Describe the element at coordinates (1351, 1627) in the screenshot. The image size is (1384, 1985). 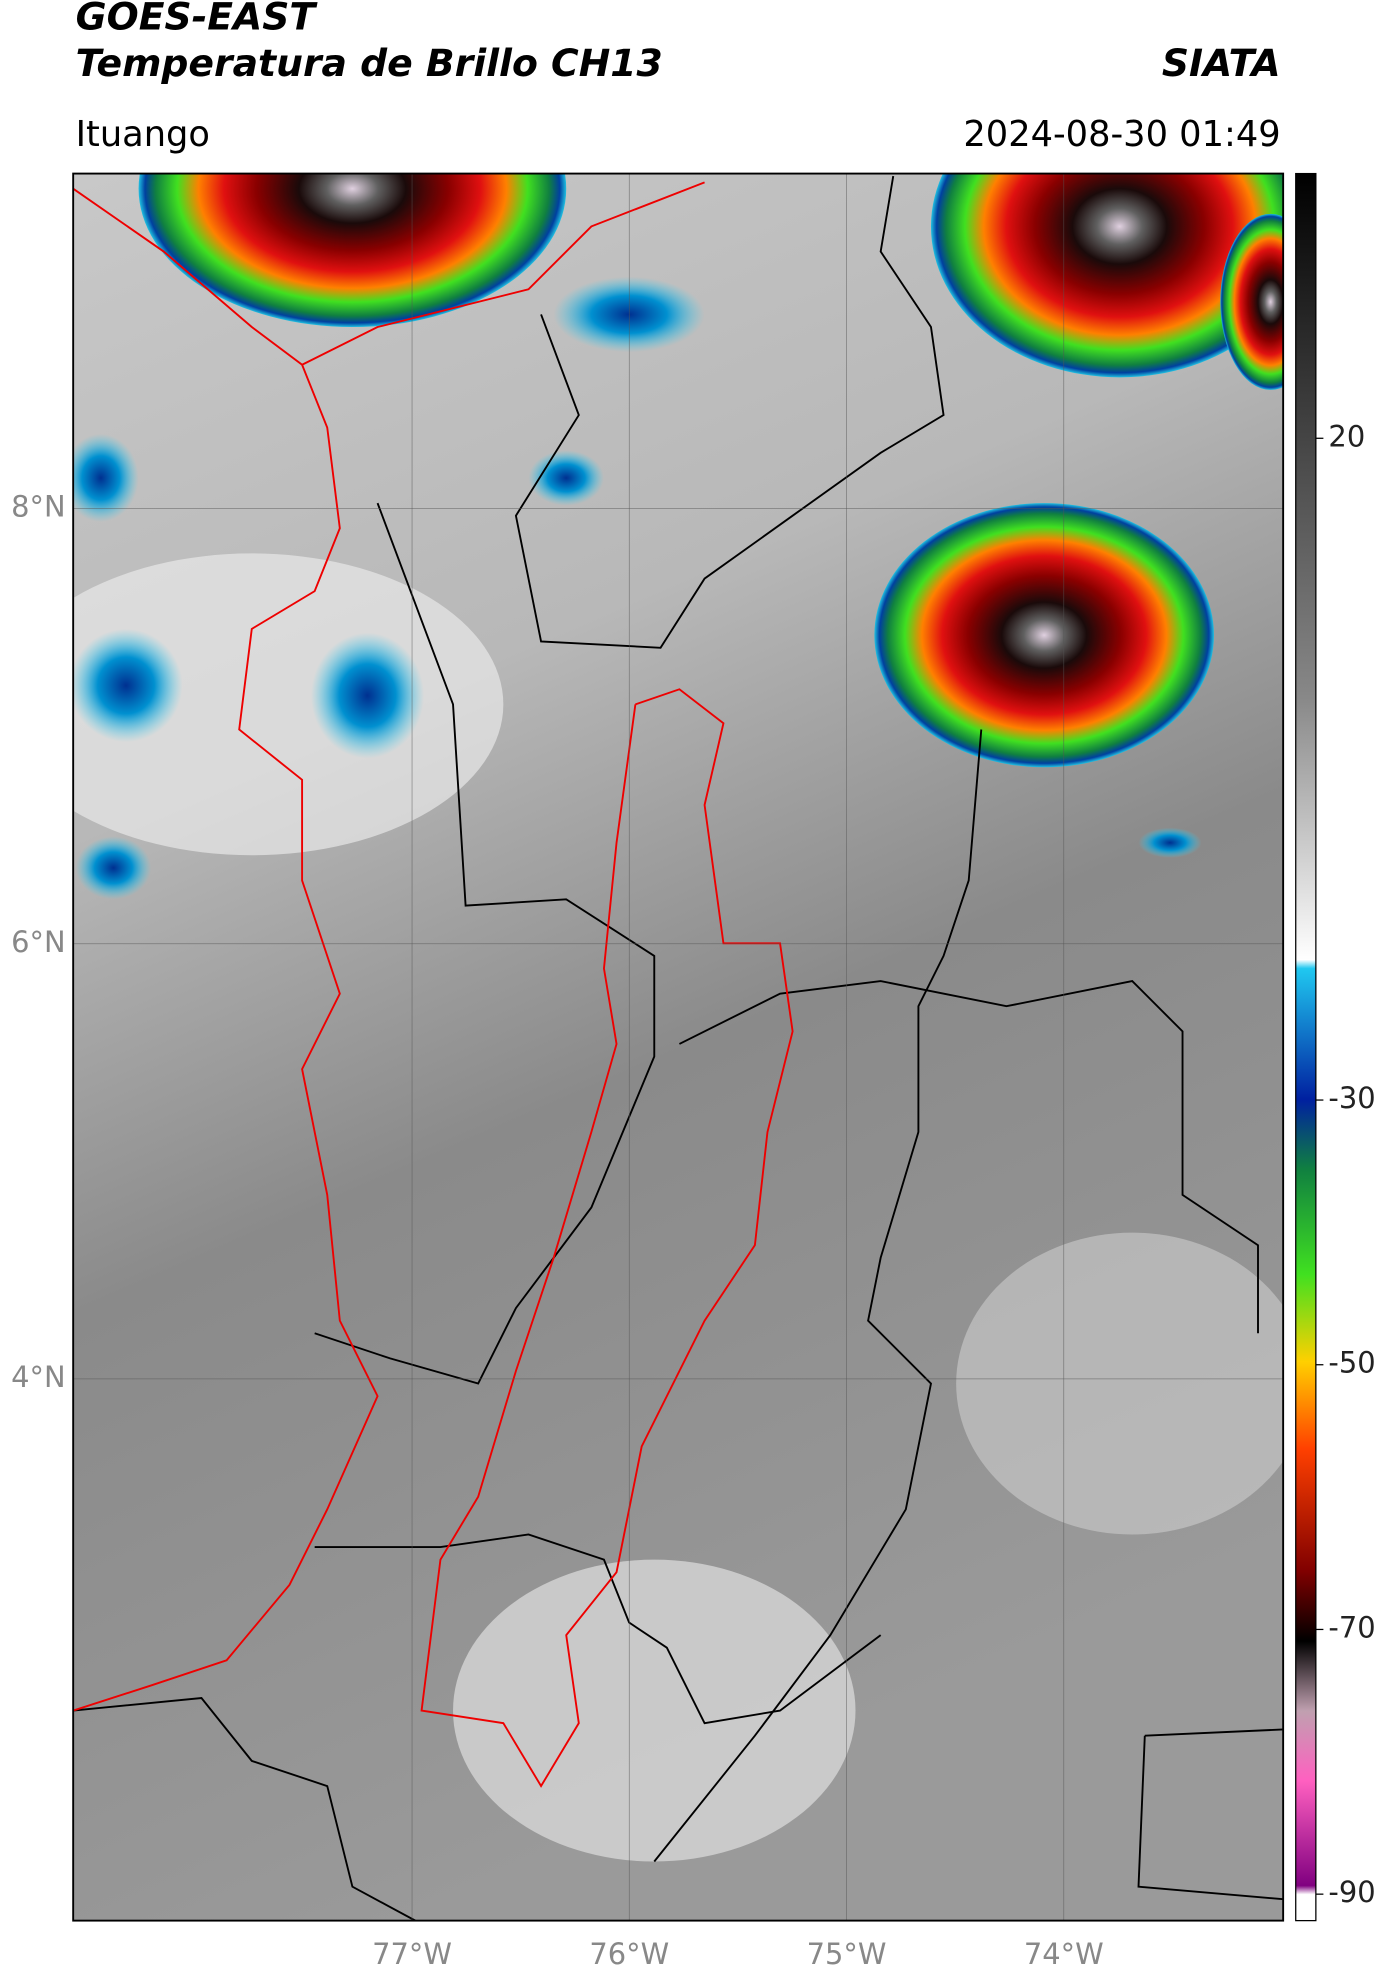
I see `colorbar-tick-label: -70` at that location.